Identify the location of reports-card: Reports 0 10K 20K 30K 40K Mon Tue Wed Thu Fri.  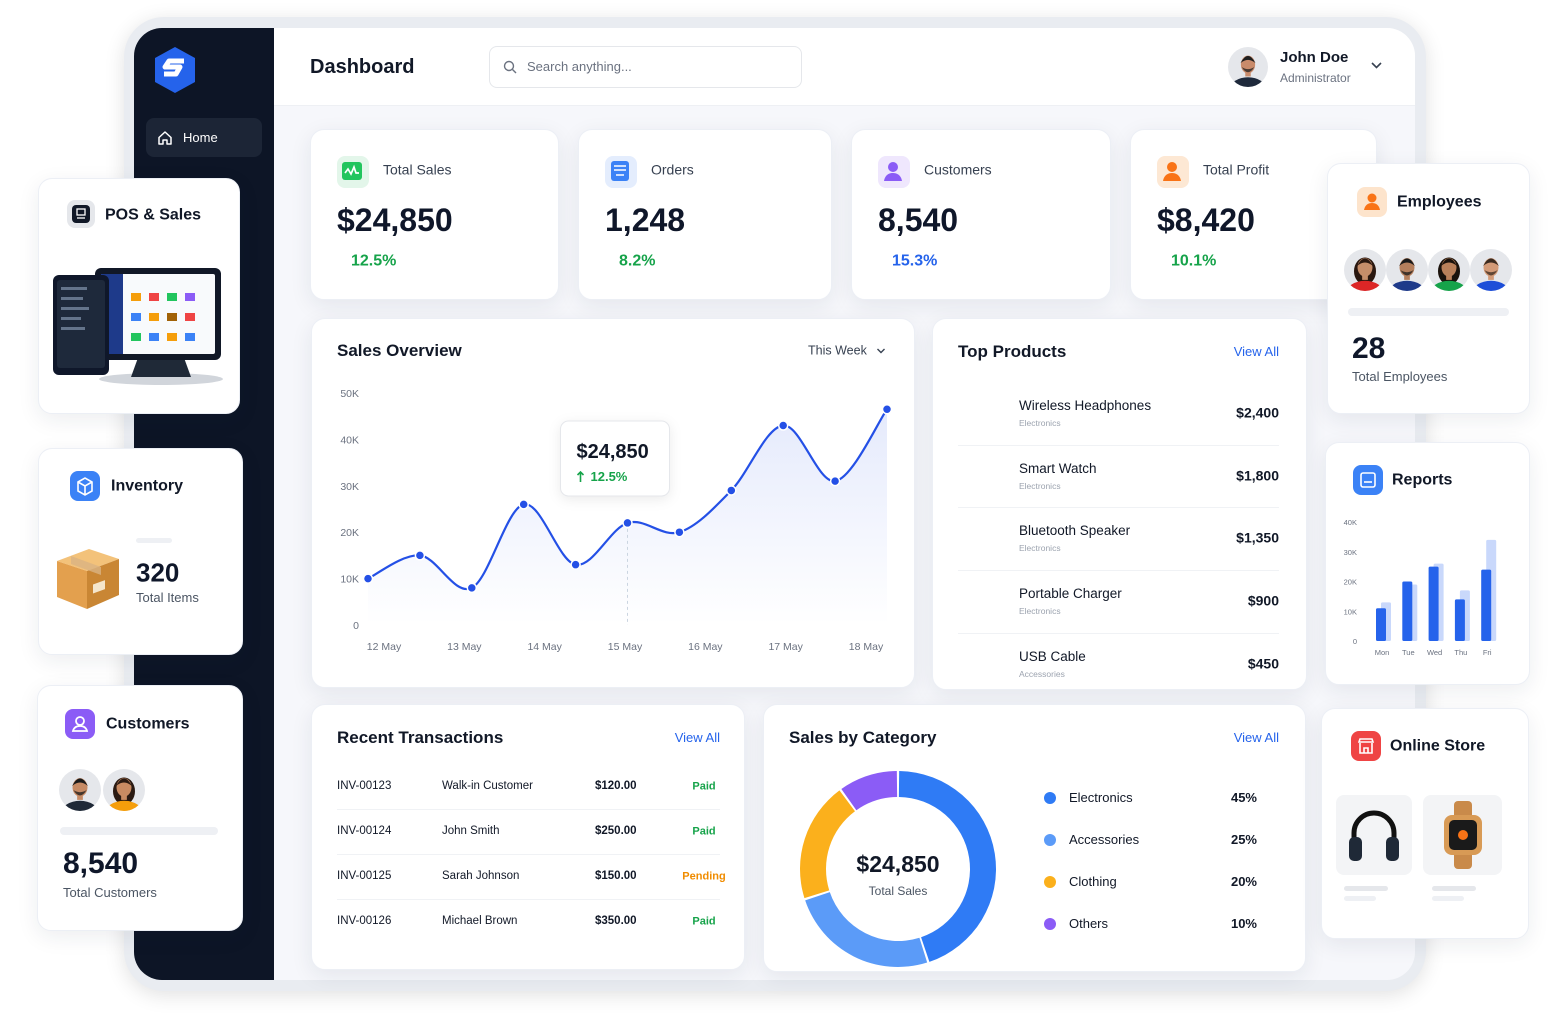
(1427, 563).